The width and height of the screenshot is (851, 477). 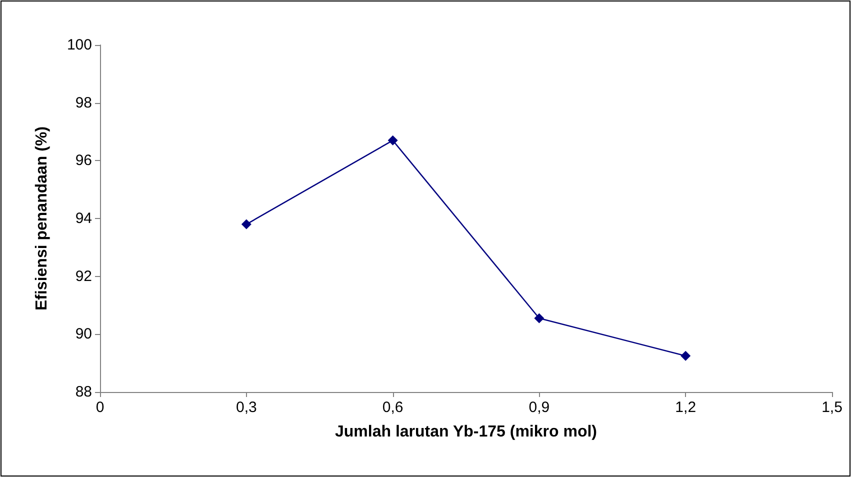 I want to click on x-tick-label: 1,2, so click(x=685, y=407).